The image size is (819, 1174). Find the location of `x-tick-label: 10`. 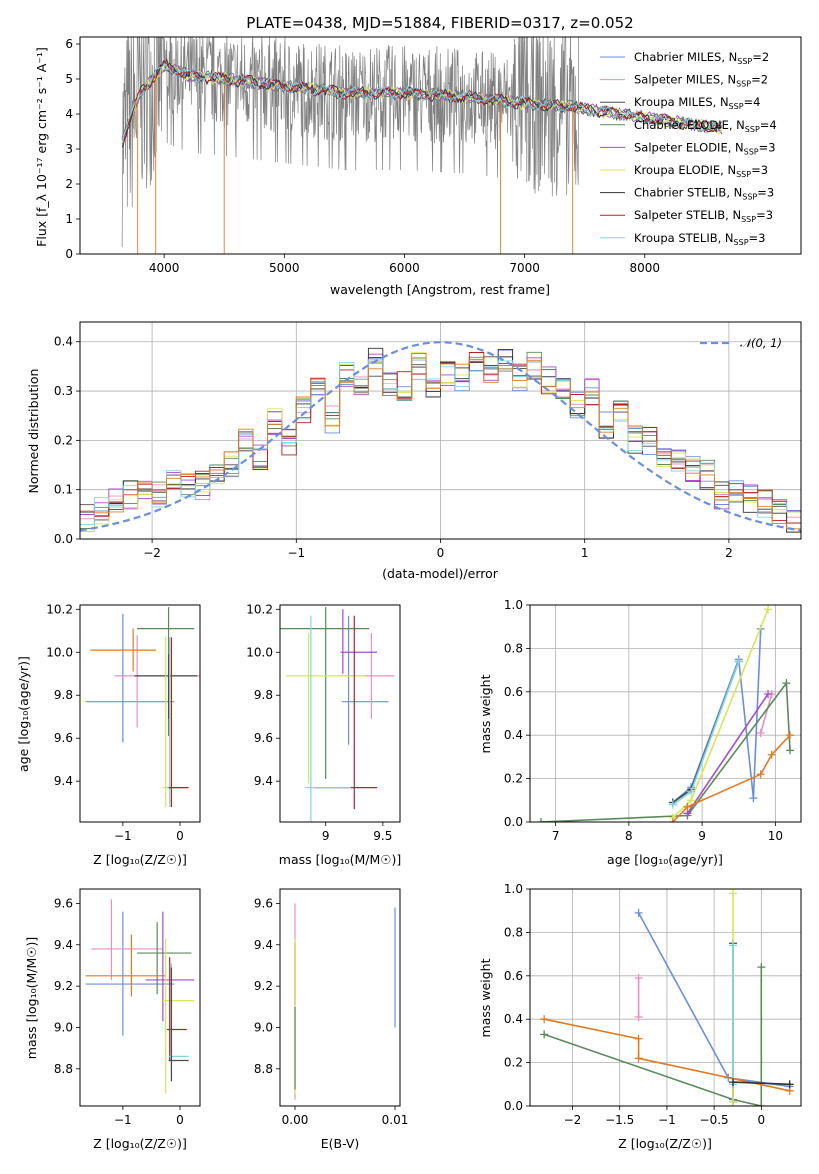

x-tick-label: 10 is located at coordinates (775, 836).